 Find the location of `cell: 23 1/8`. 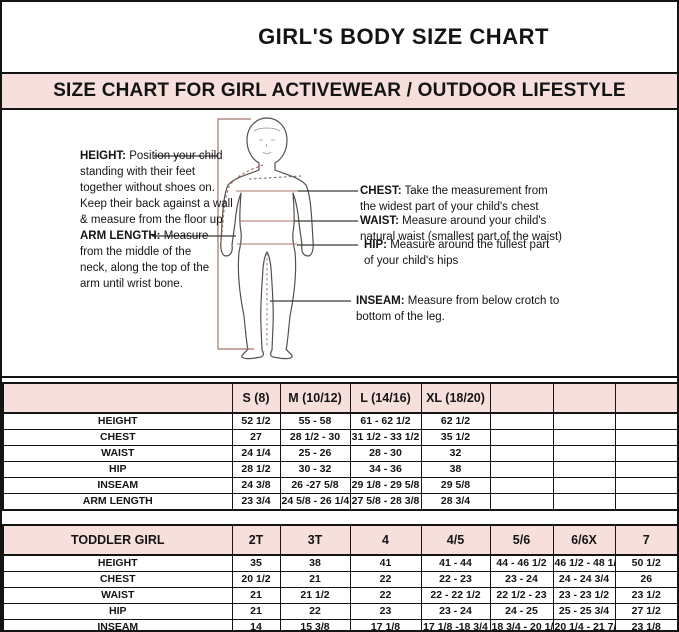

cell: 23 1/8 is located at coordinates (645, 624).